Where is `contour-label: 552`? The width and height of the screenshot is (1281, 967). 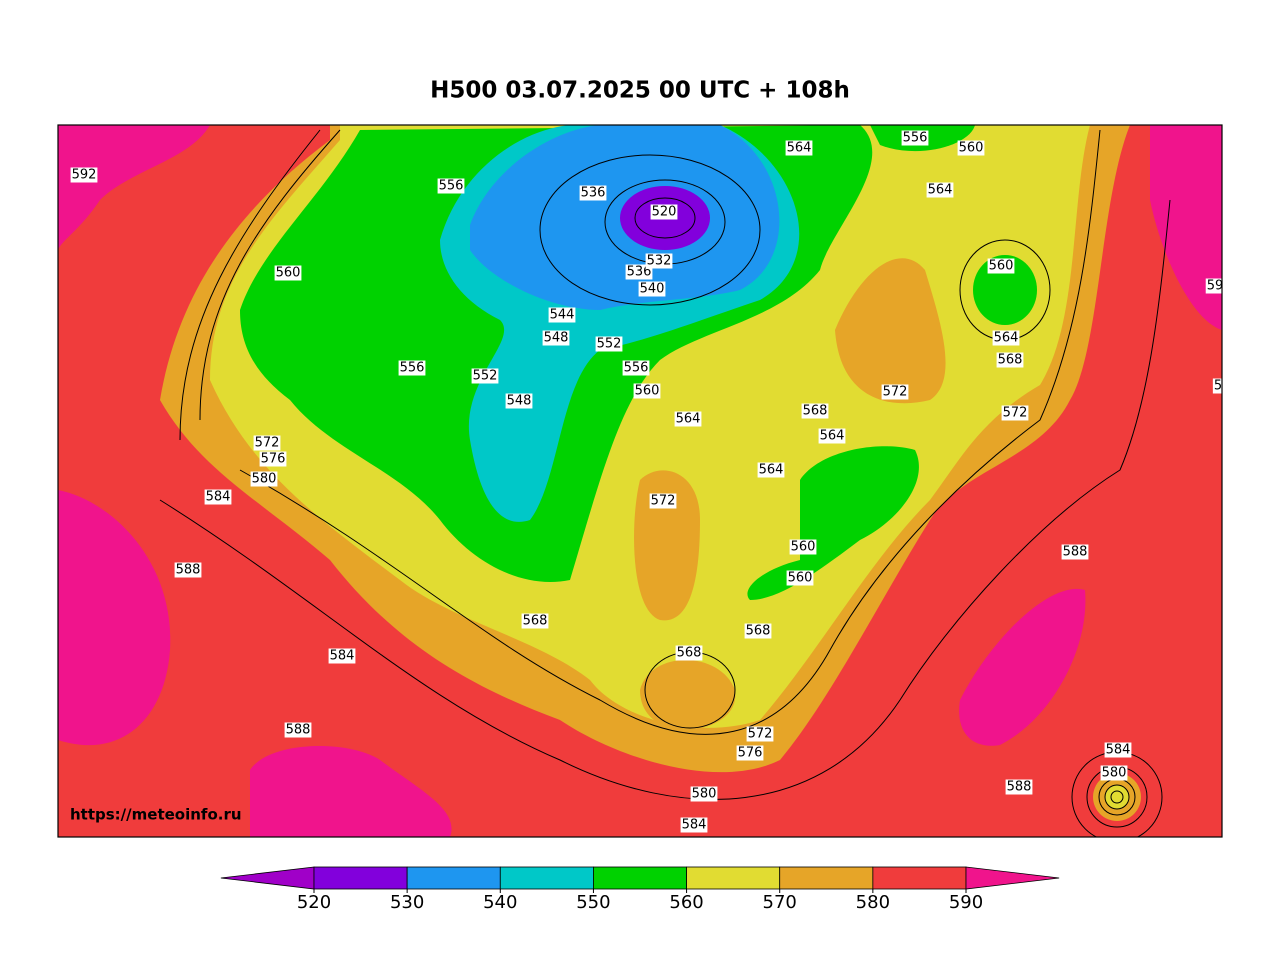
contour-label: 552 is located at coordinates (609, 344).